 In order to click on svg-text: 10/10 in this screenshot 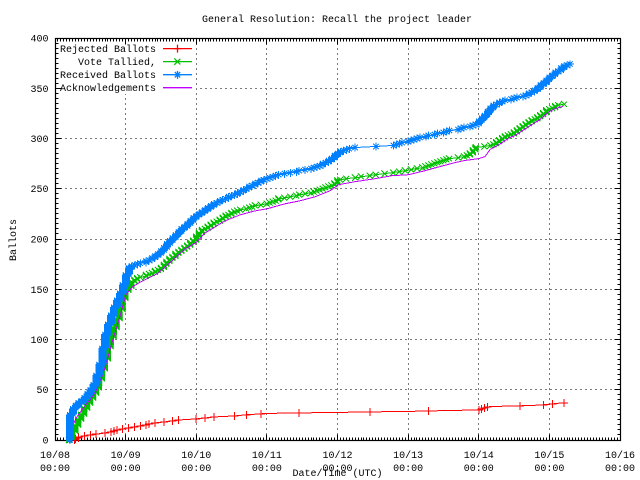, I will do `click(196, 456)`.